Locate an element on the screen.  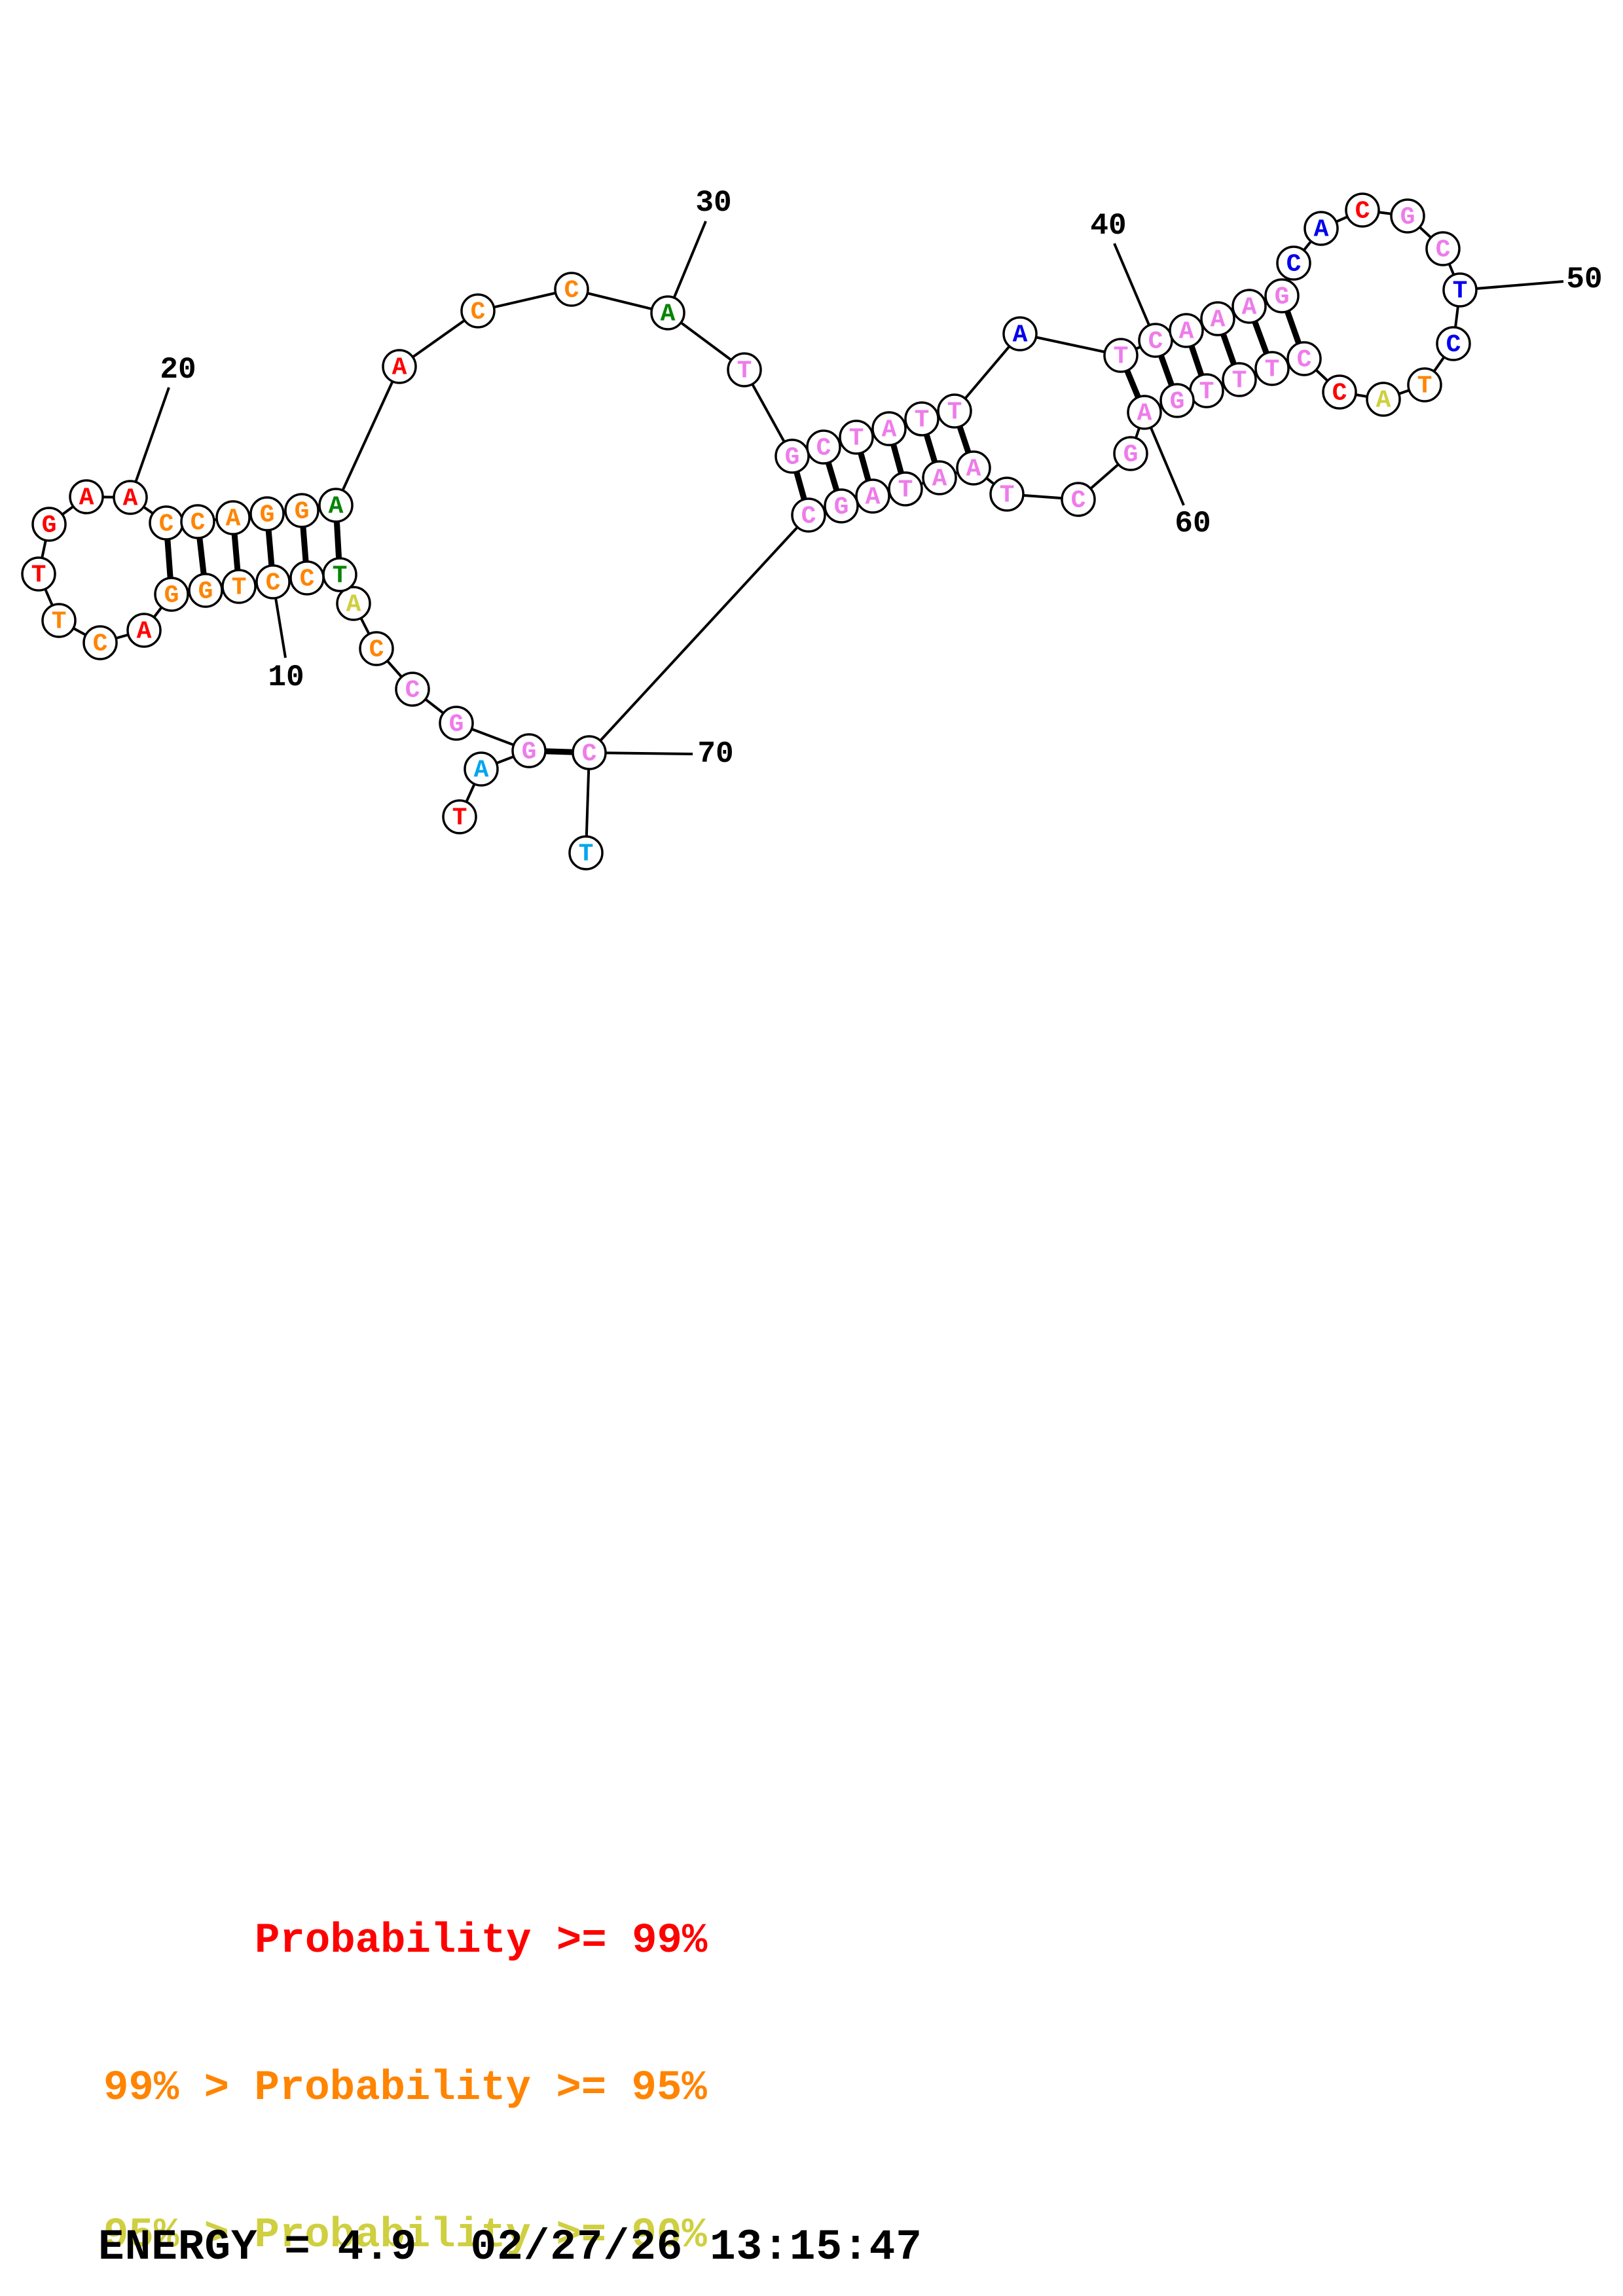
nucleotide-20-circle is located at coordinates (130, 497).